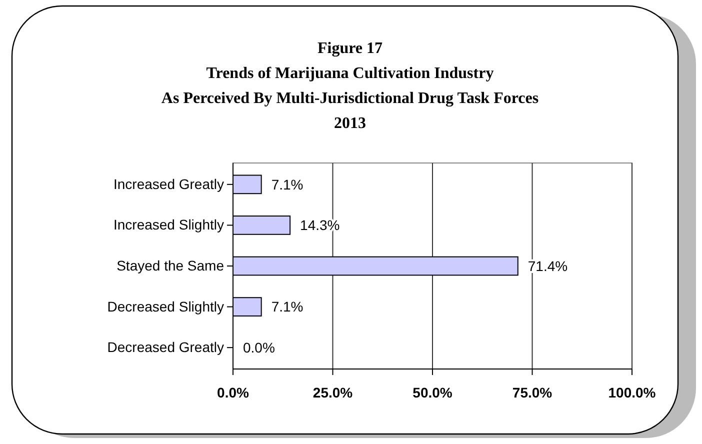 Image resolution: width=702 pixels, height=444 pixels. I want to click on x-tick-label: 50.0%, so click(432, 392).